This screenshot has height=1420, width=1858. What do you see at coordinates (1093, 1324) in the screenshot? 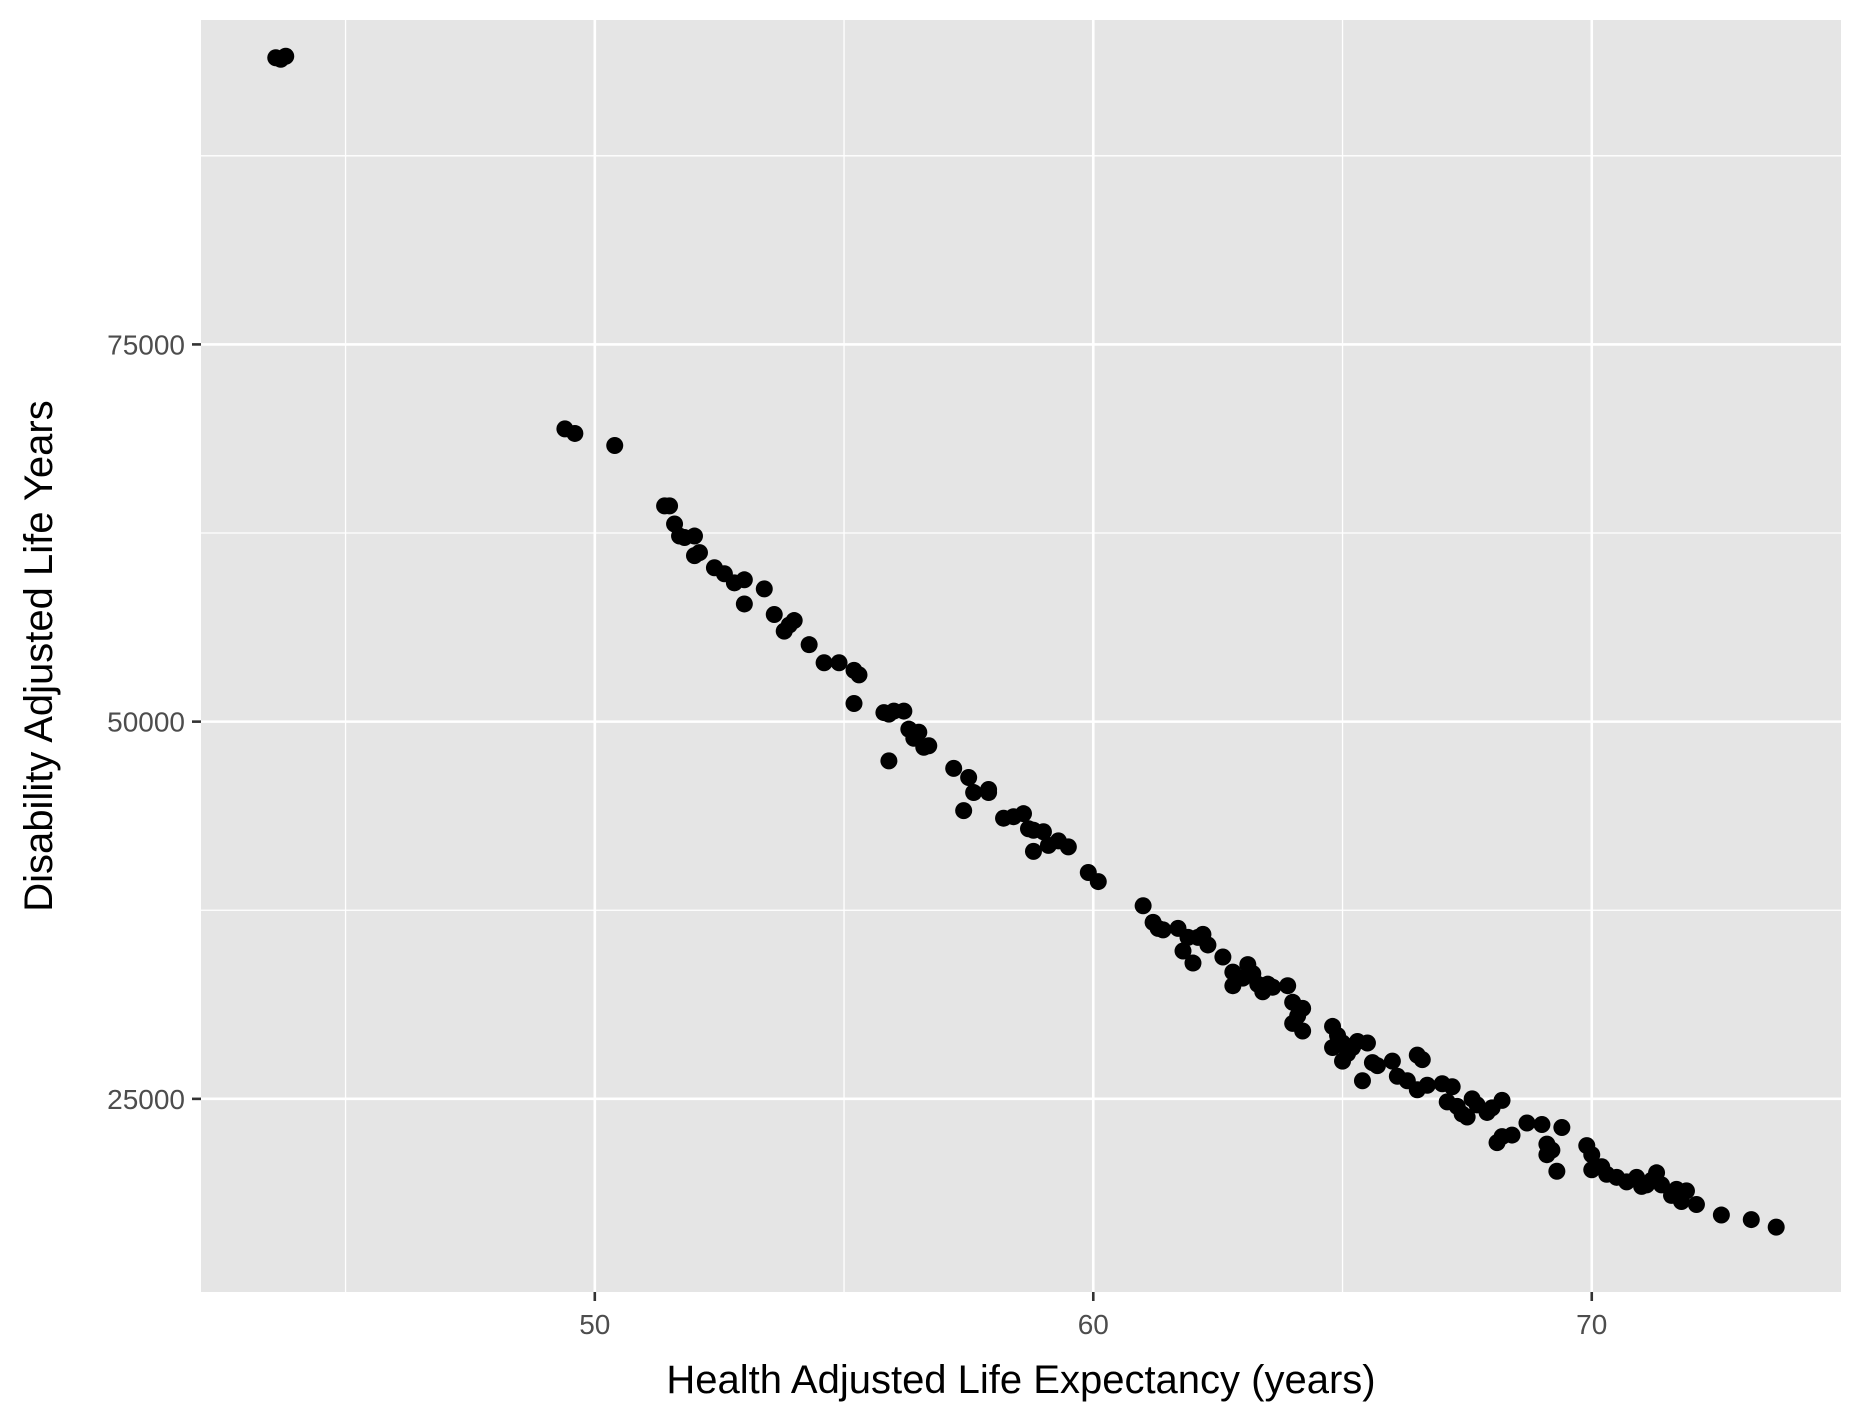
I see `x-tick-label: 60` at bounding box center [1093, 1324].